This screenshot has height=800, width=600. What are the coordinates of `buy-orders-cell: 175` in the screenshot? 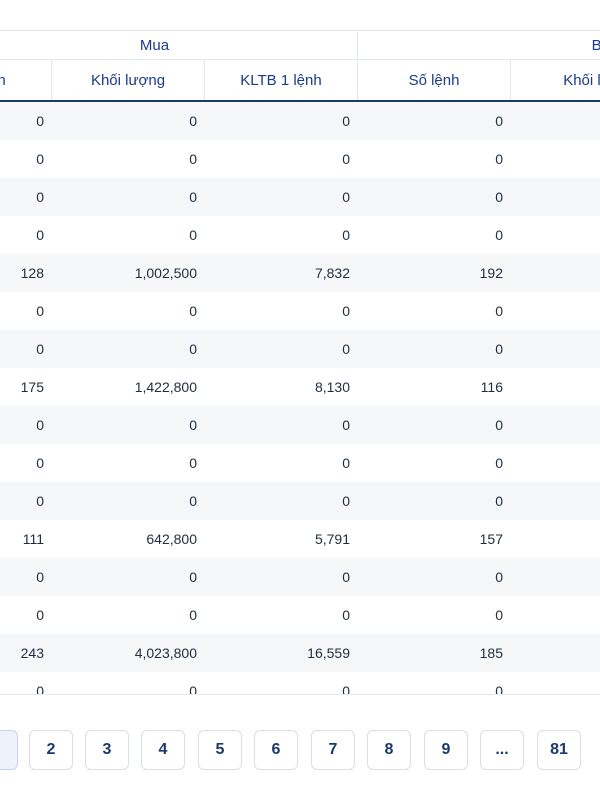 It's located at (32, 387).